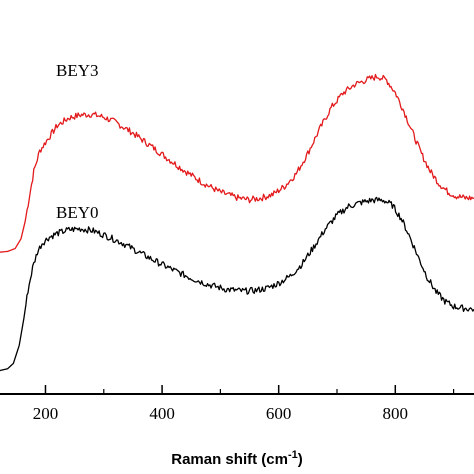  Describe the element at coordinates (162, 413) in the screenshot. I see `x-tick-label-400: 400` at that location.